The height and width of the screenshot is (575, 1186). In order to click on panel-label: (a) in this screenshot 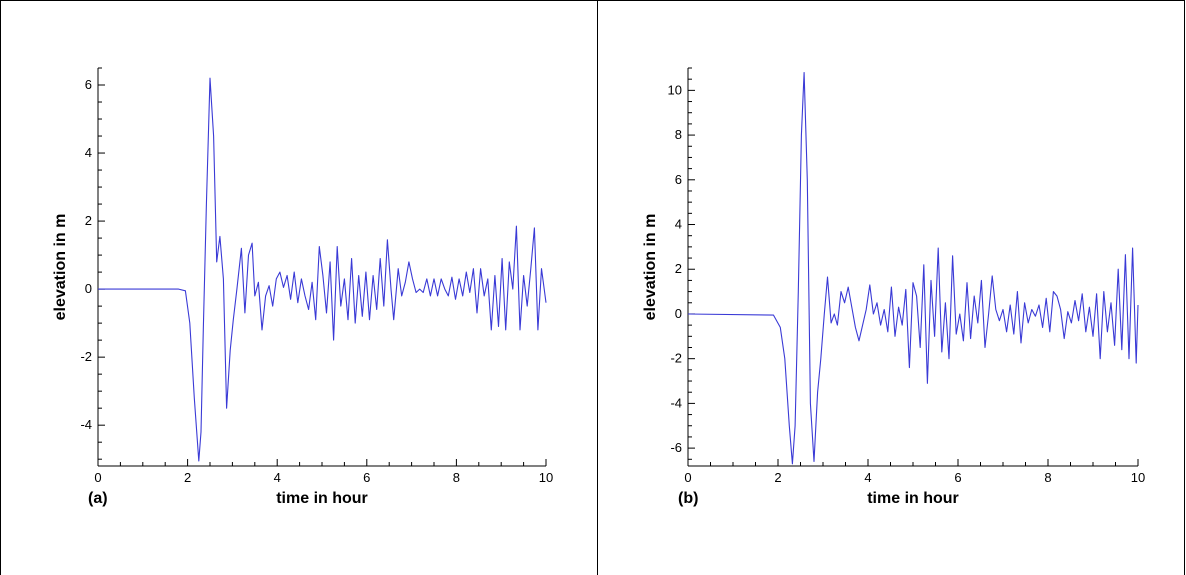, I will do `click(98, 498)`.